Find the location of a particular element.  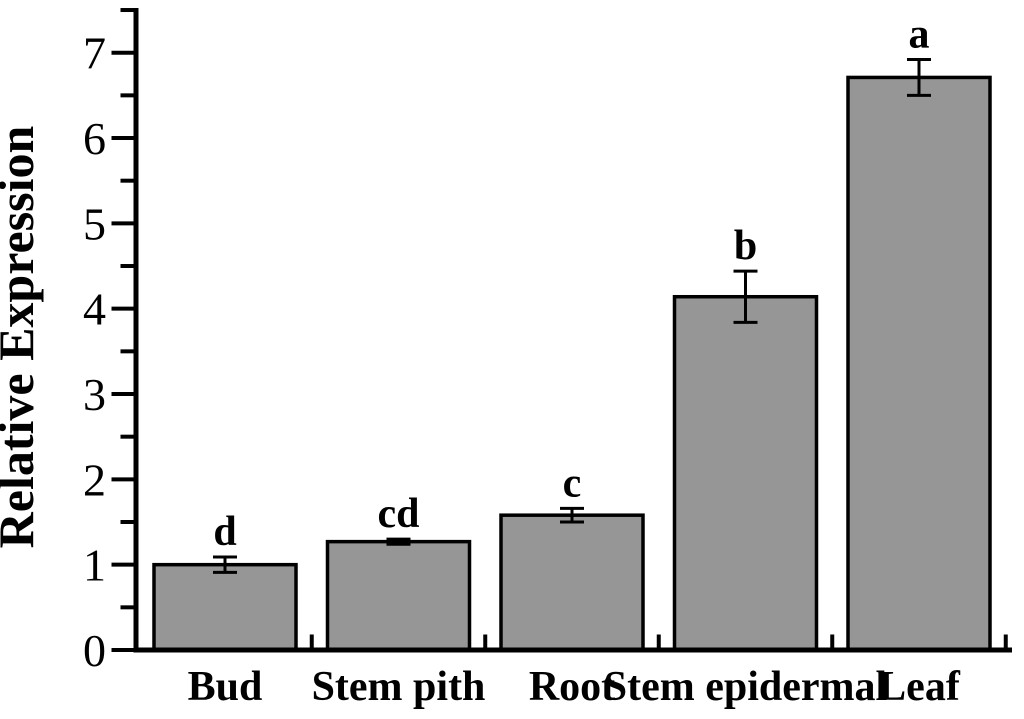

y-tick-label: 3 is located at coordinates (94, 394).